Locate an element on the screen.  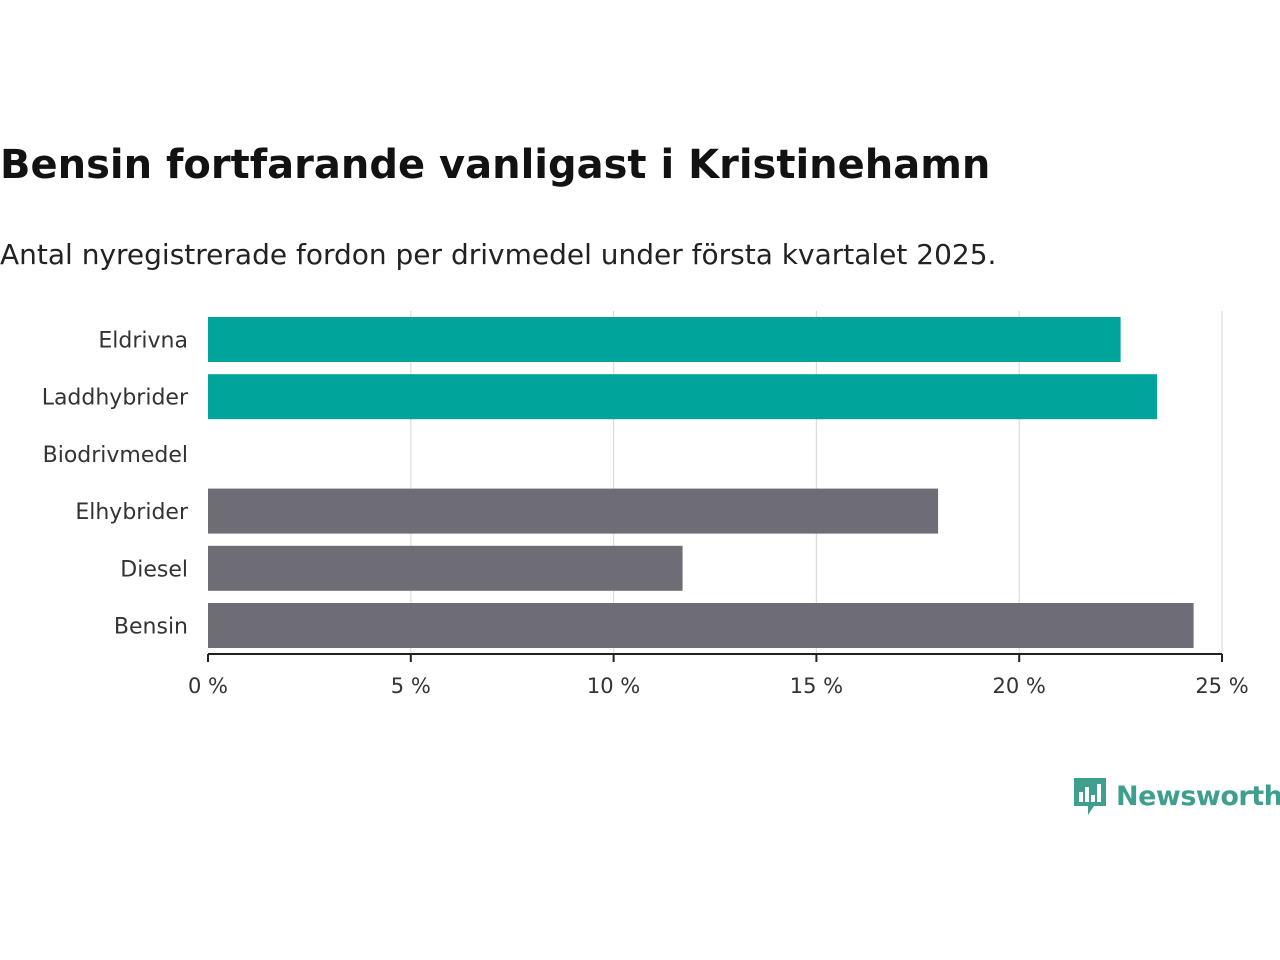
category-label: Elhybrider is located at coordinates (132, 512).